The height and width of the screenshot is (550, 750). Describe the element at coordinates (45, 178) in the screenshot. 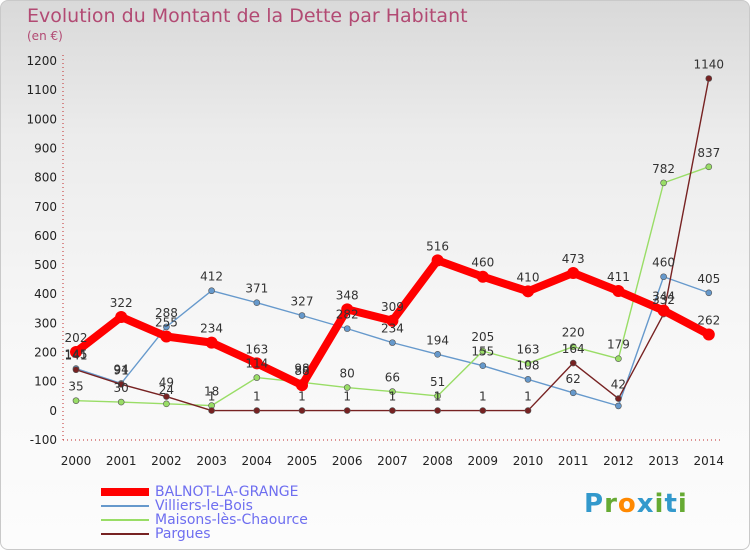

I see `y-tick-label: 800` at that location.